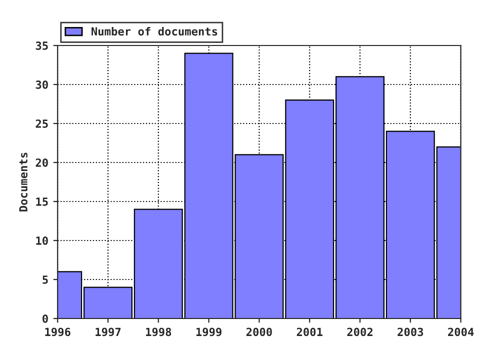 This screenshot has width=480, height=350. What do you see at coordinates (411, 332) in the screenshot?
I see `x-tick-label: 2003` at bounding box center [411, 332].